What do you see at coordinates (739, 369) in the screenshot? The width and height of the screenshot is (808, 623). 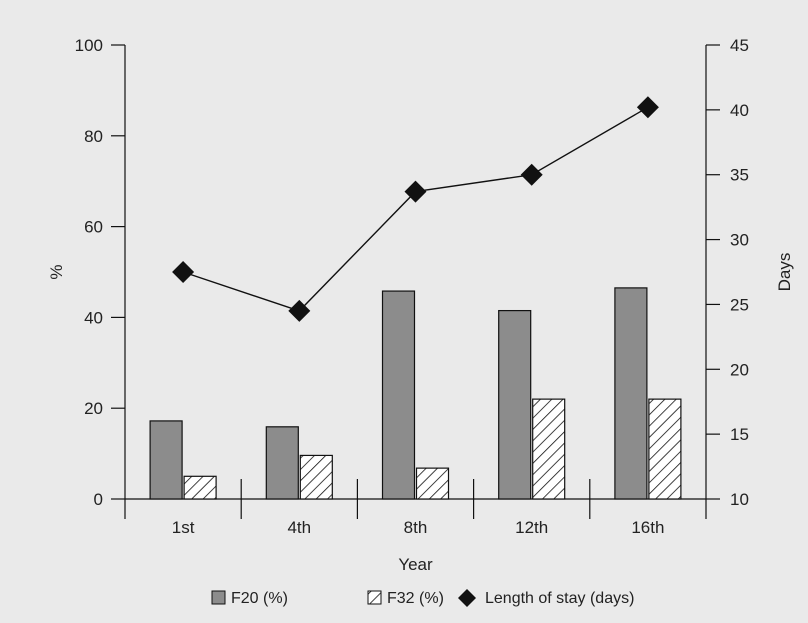 I see `right-tick-label: 20` at bounding box center [739, 369].